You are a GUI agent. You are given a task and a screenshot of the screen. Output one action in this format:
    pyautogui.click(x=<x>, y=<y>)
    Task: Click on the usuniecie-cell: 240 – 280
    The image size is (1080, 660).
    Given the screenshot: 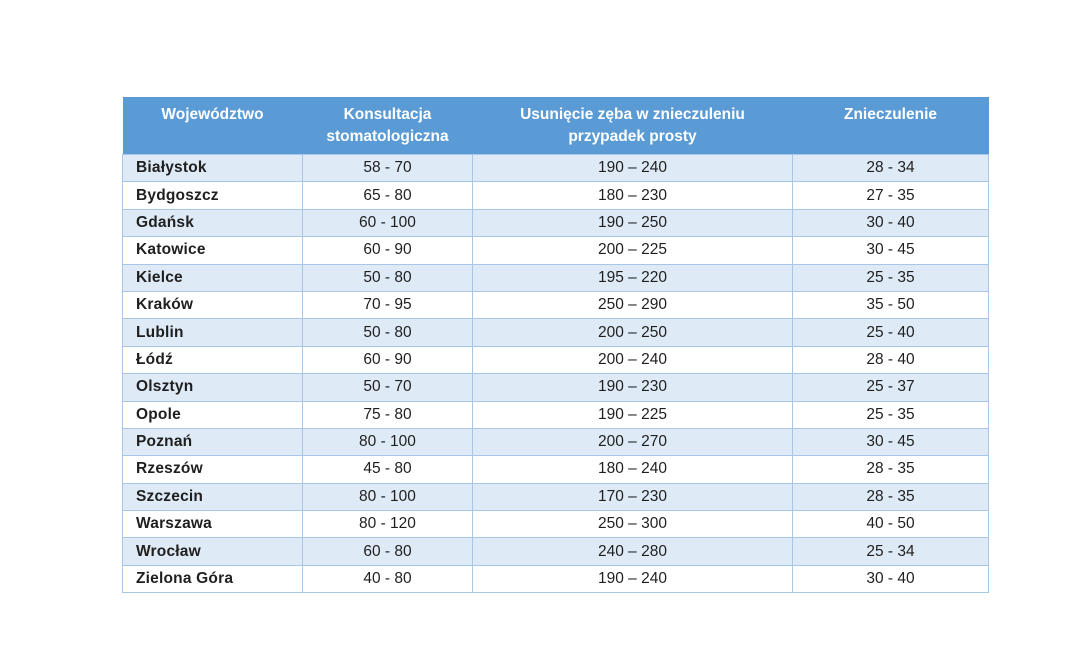 What is the action you would take?
    pyautogui.click(x=632, y=551)
    